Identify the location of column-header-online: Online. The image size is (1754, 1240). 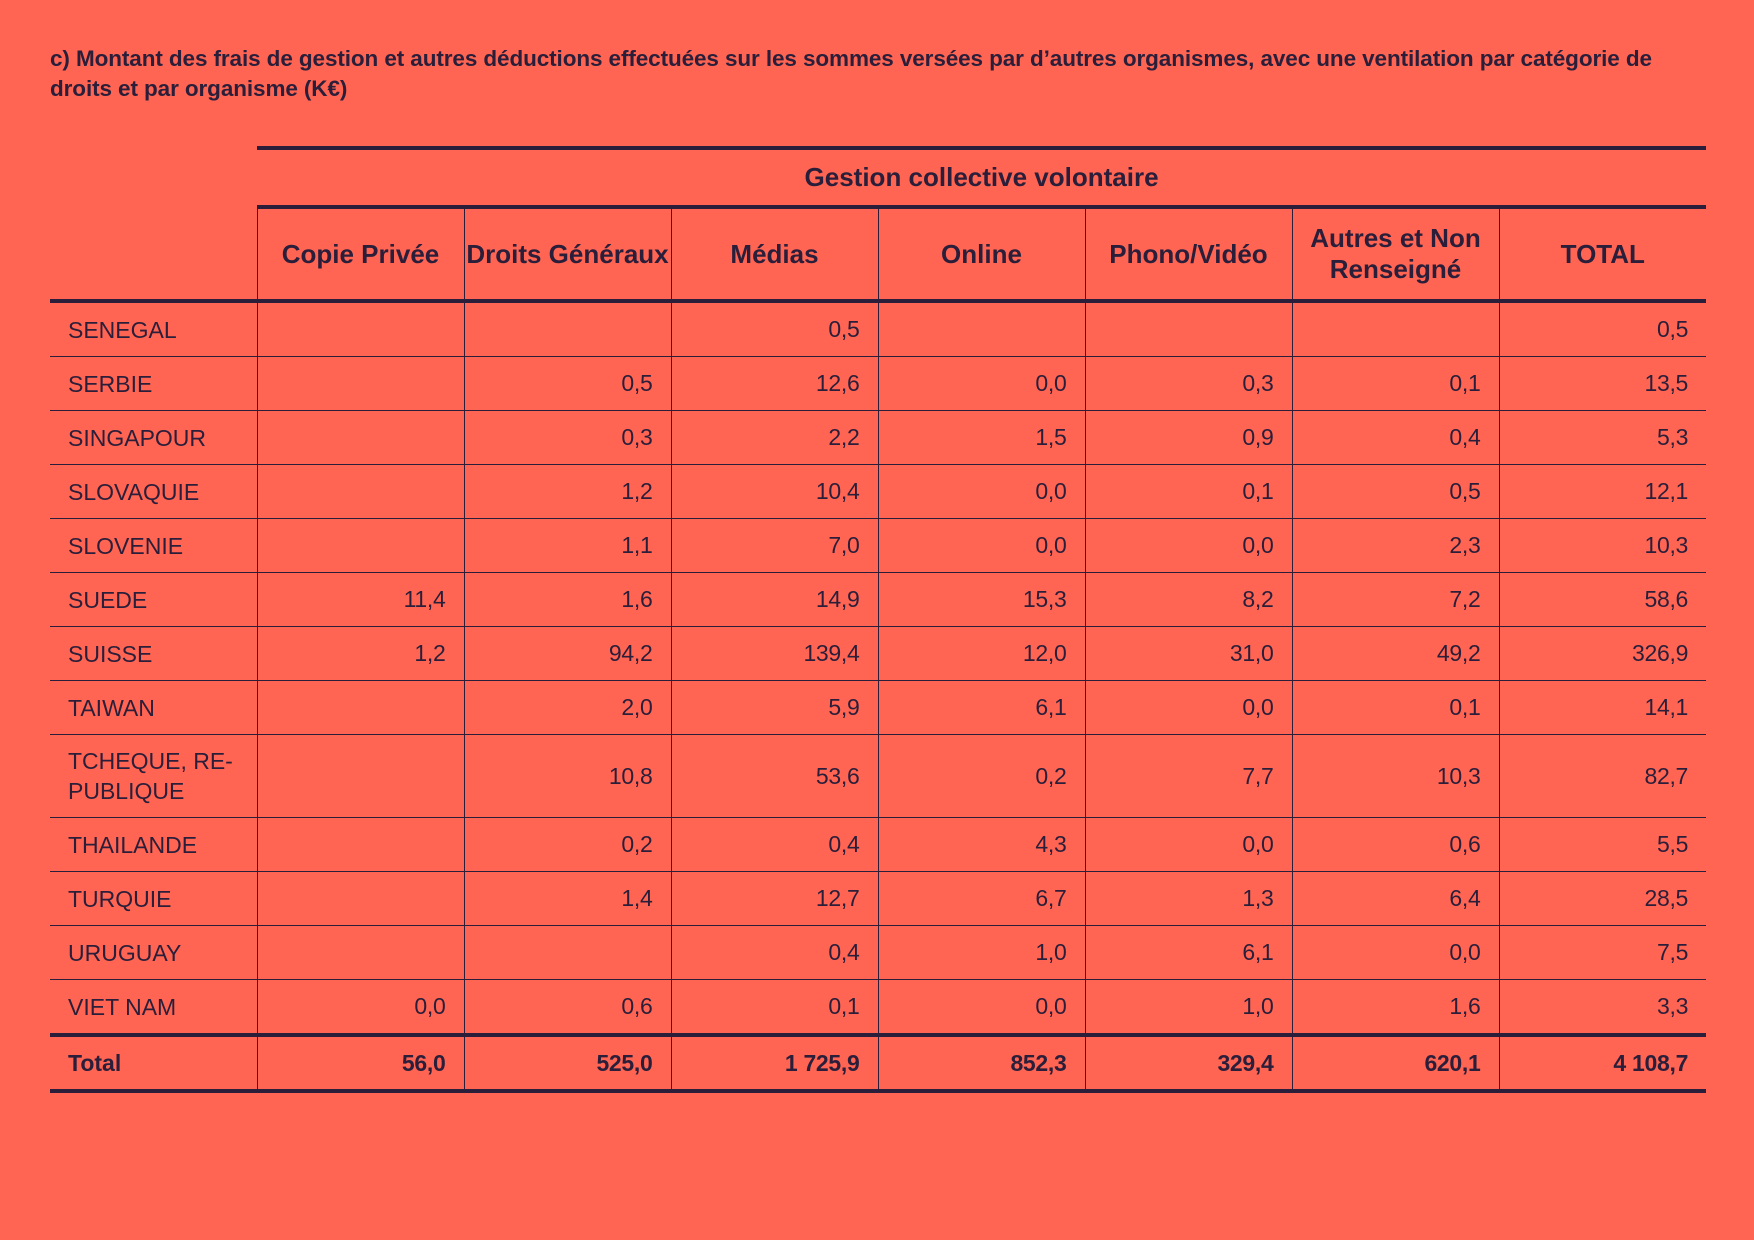
(981, 255).